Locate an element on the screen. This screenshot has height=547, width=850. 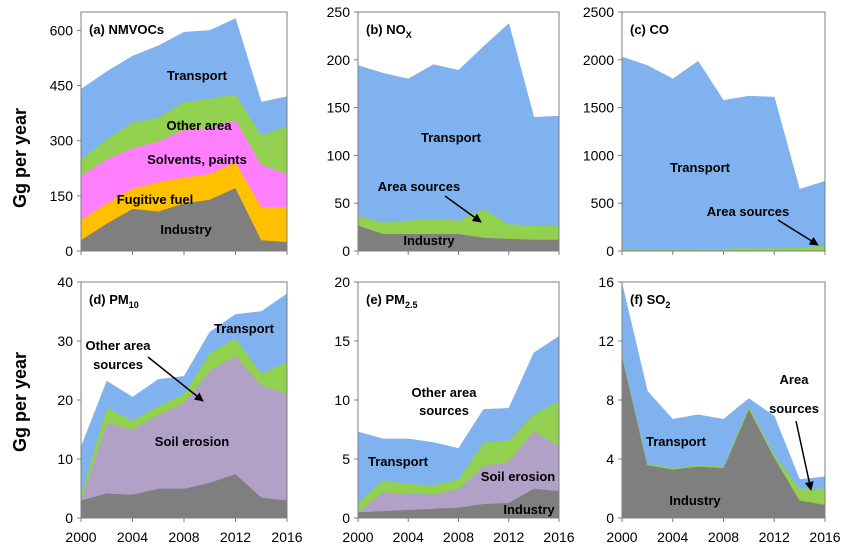
panel-title-main: (d) PM is located at coordinates (109, 299).